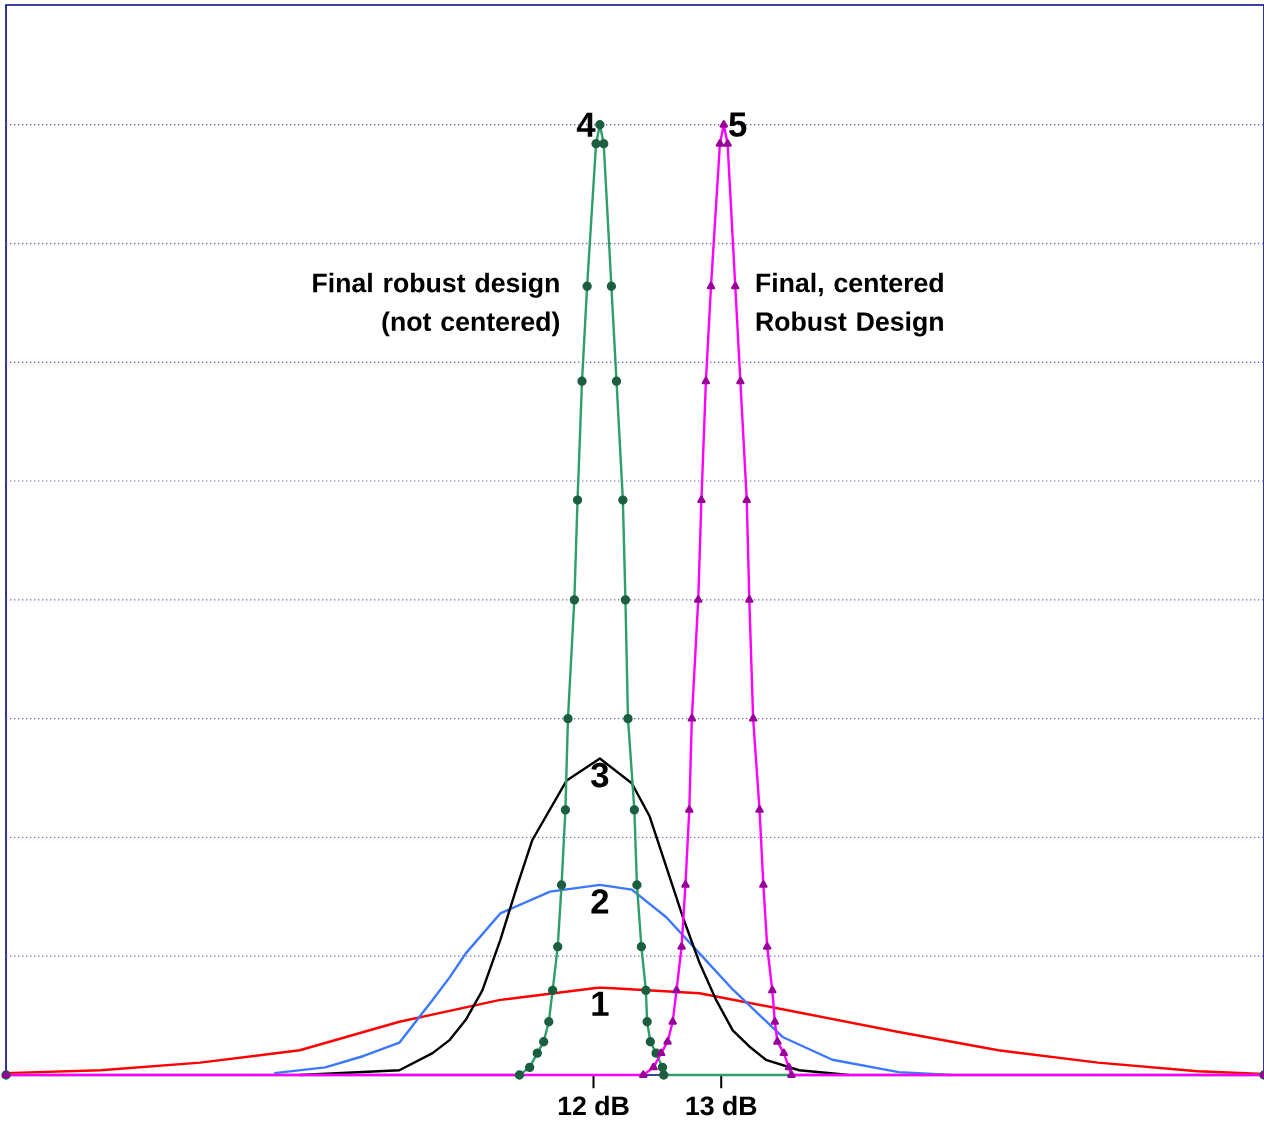 This screenshot has height=1127, width=1264. I want to click on annotation: Final, centered Robust Design, so click(849, 304).